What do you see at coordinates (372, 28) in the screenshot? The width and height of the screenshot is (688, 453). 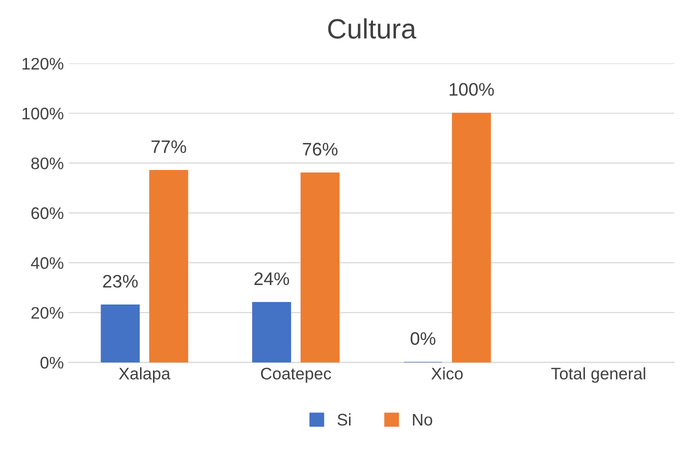 I see `chart-title: Cultura` at bounding box center [372, 28].